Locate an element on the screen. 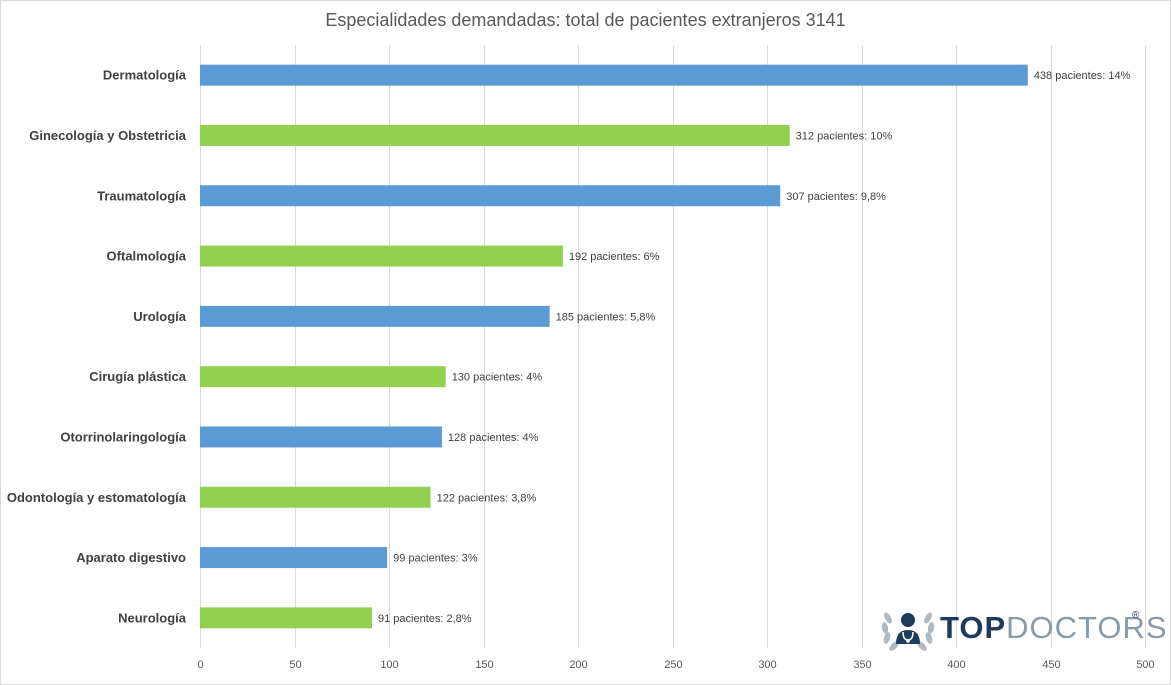 Image resolution: width=1171 pixels, height=685 pixels. x-tick-label: 250 is located at coordinates (673, 665).